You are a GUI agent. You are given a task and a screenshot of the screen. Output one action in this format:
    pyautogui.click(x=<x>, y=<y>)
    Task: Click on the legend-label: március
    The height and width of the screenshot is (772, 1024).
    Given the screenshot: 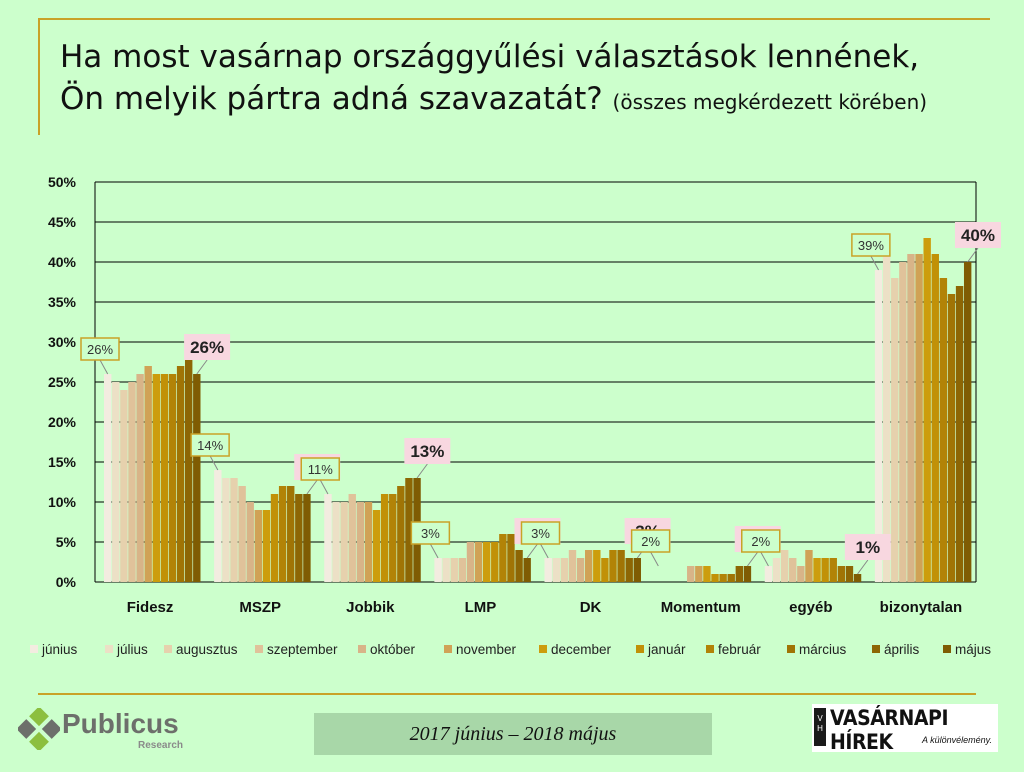 What is the action you would take?
    pyautogui.click(x=823, y=649)
    